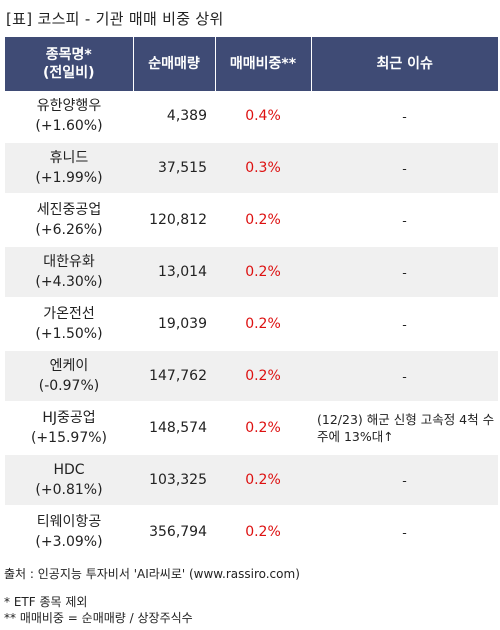  What do you see at coordinates (69, 73) in the screenshot?
I see `header-name-line2: (전일비)` at bounding box center [69, 73].